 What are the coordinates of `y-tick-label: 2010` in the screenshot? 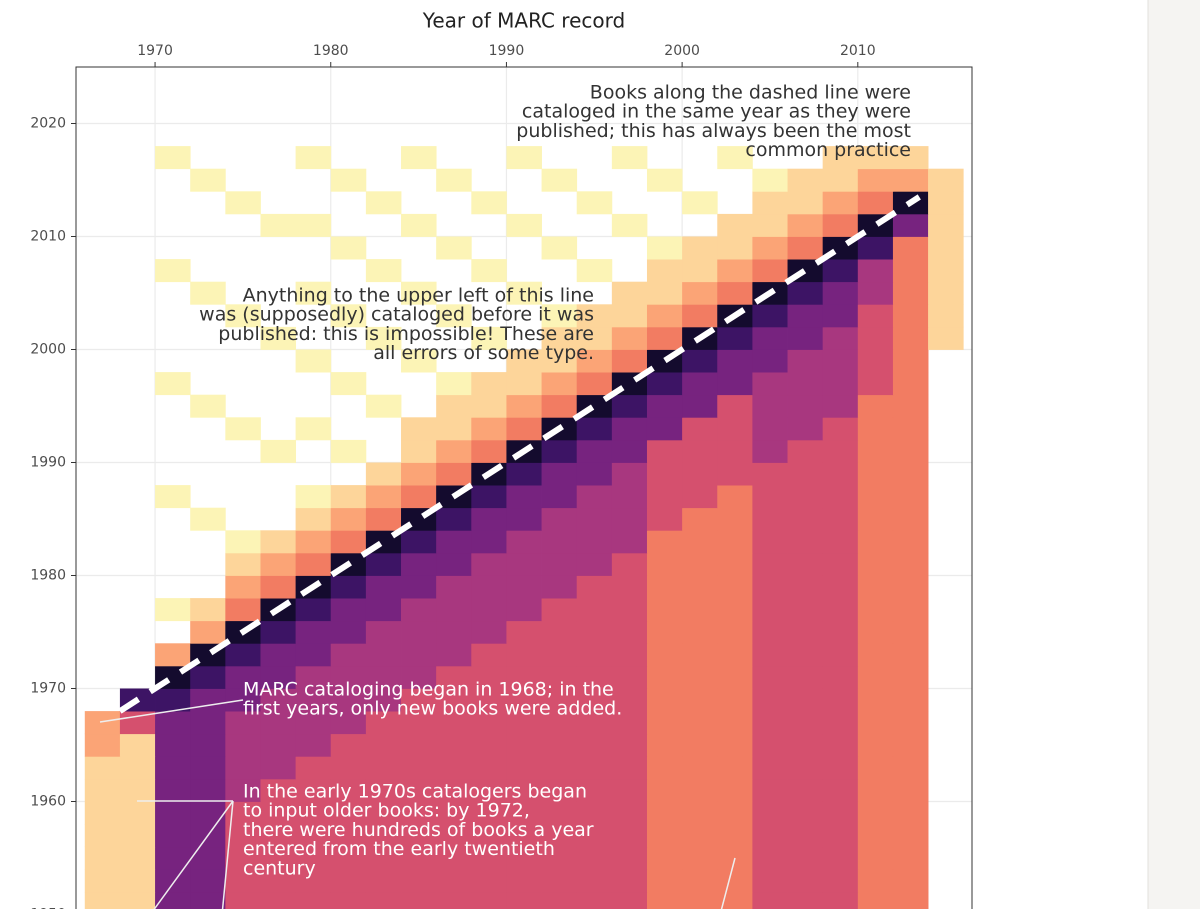 It's located at (48, 237).